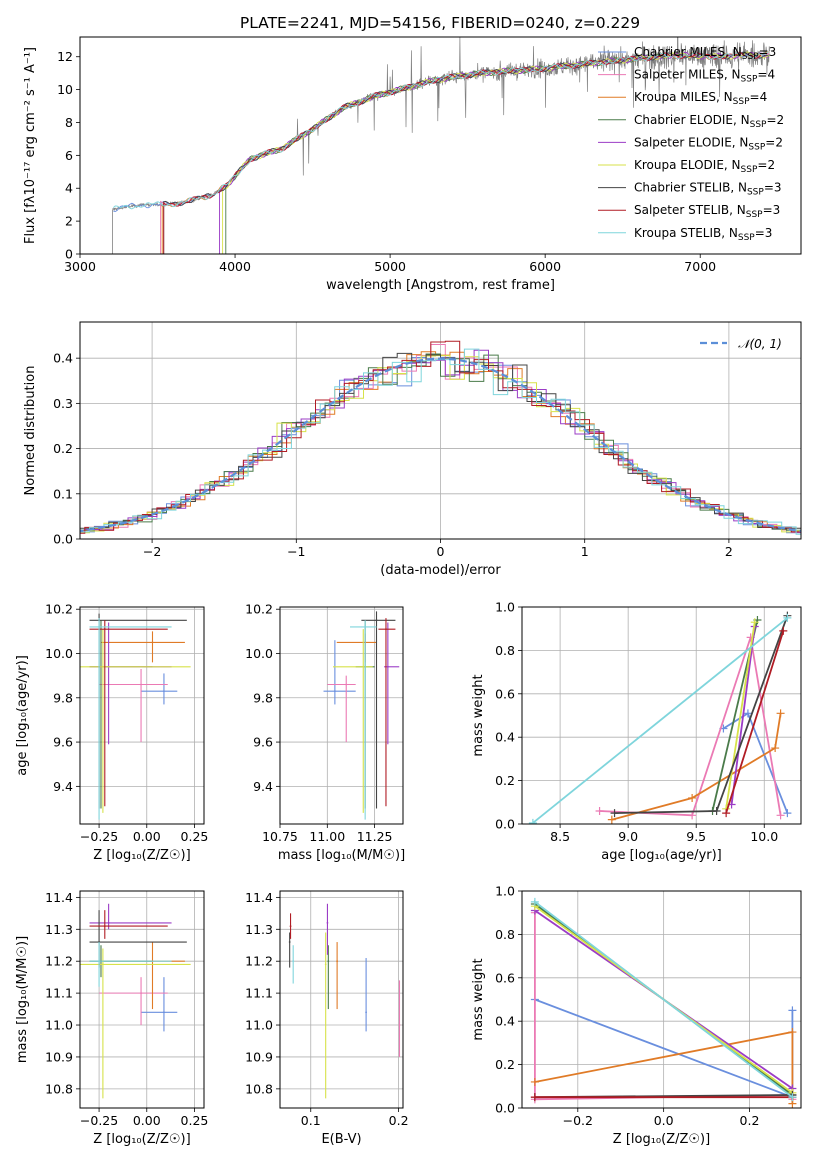 The height and width of the screenshot is (1170, 819). Describe the element at coordinates (505, 824) in the screenshot. I see `y-tick-label: 0.0` at that location.